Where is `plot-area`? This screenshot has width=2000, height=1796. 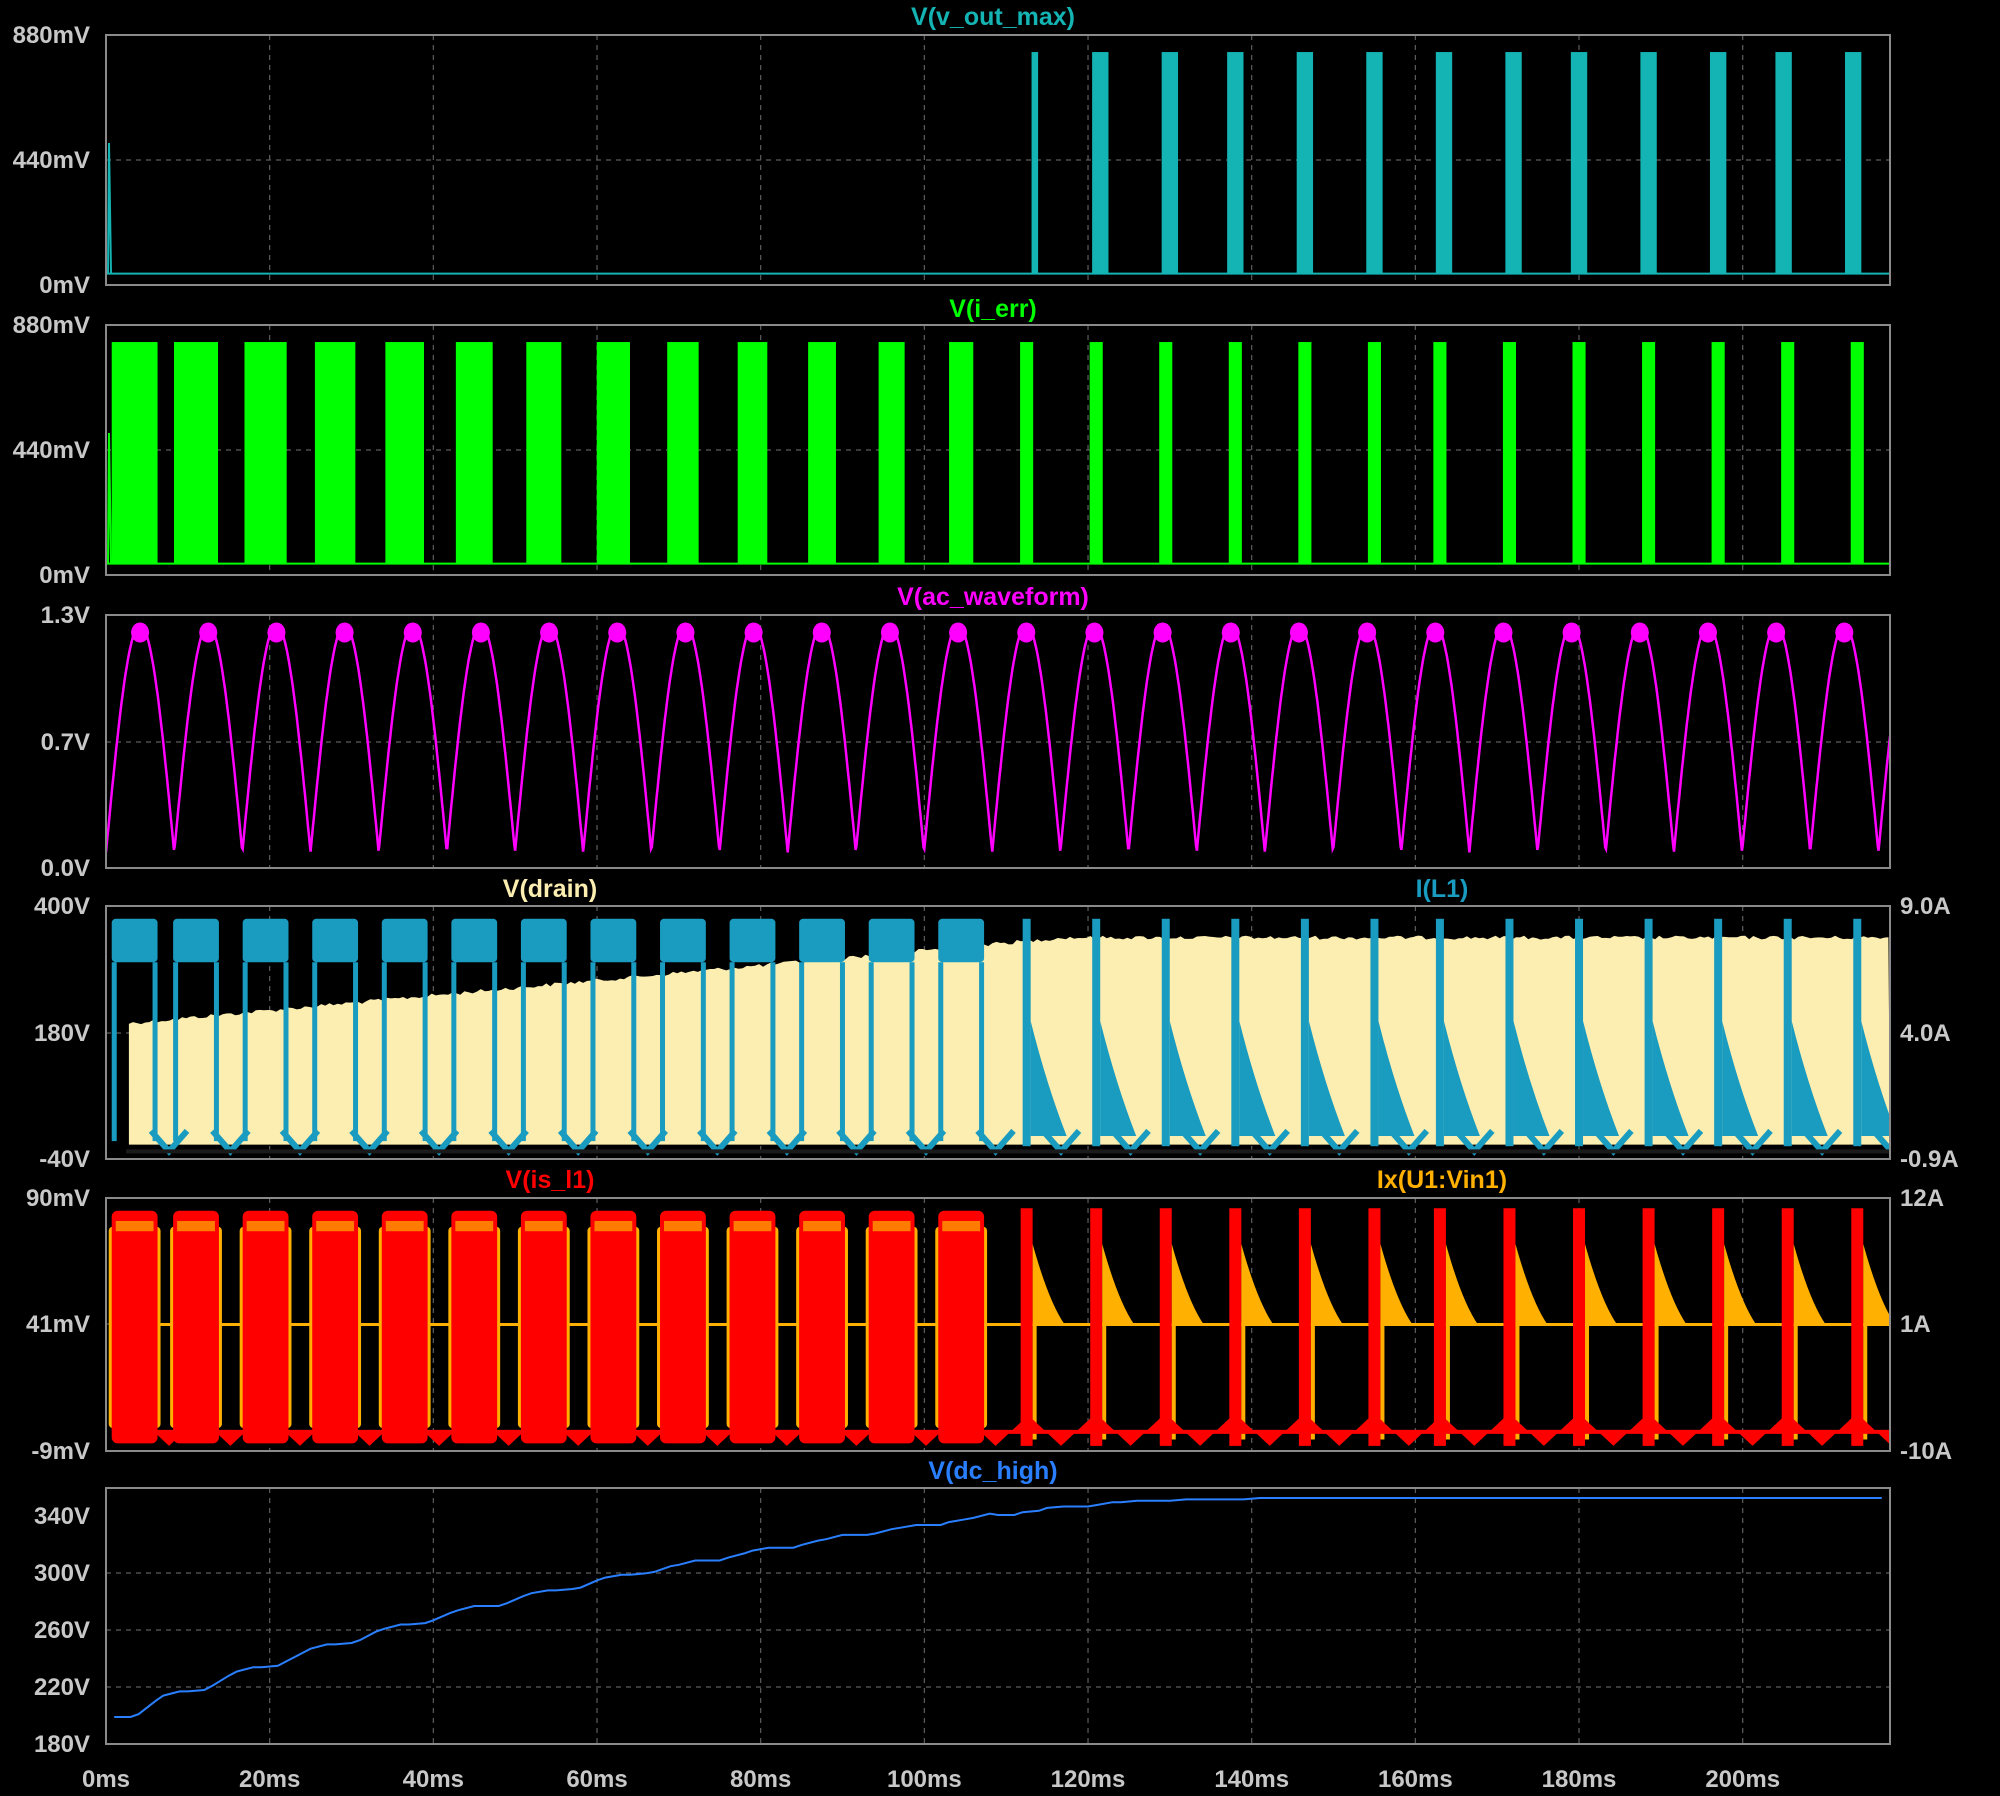 plot-area is located at coordinates (998, 738).